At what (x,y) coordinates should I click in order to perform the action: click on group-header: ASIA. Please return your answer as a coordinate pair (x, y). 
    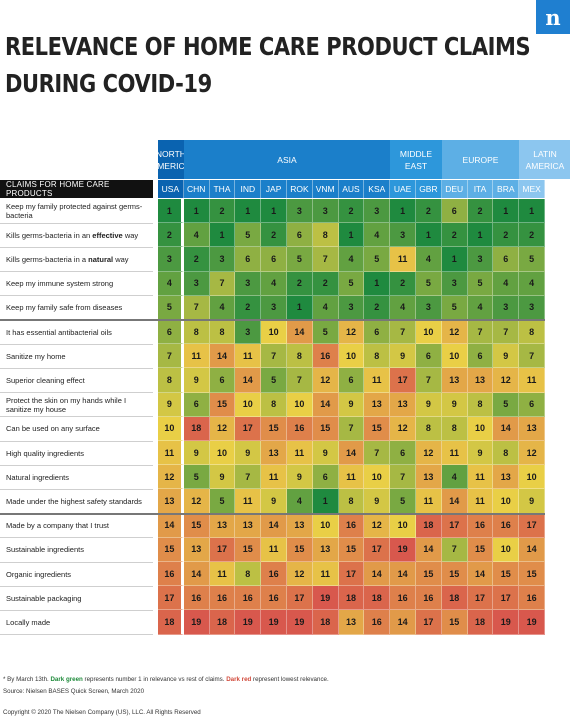
    Looking at the image, I should click on (287, 159).